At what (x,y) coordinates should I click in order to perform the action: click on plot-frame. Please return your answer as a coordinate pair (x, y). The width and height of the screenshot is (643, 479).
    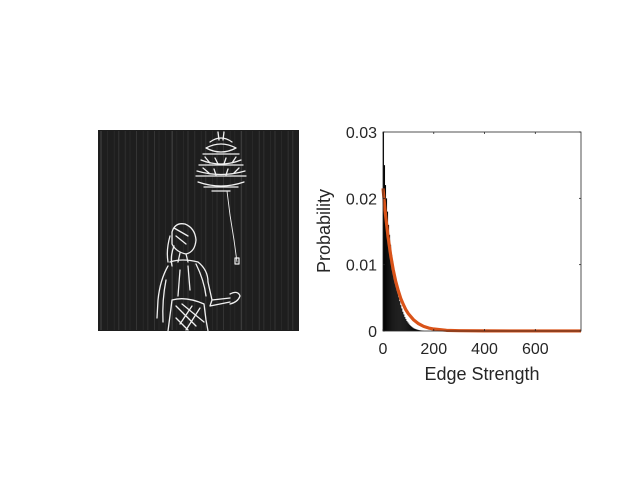
    Looking at the image, I should click on (482, 231).